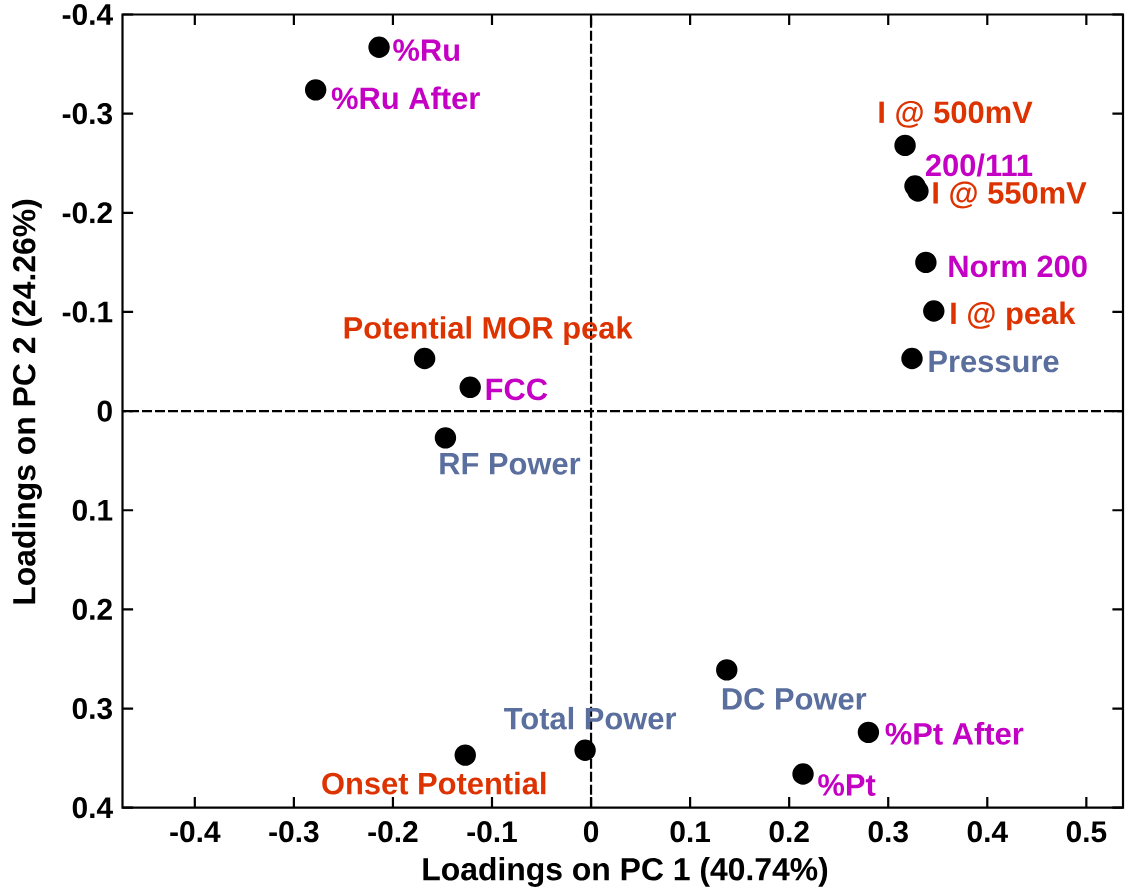 The width and height of the screenshot is (1125, 894). I want to click on annotation: %Ru, so click(426, 50).